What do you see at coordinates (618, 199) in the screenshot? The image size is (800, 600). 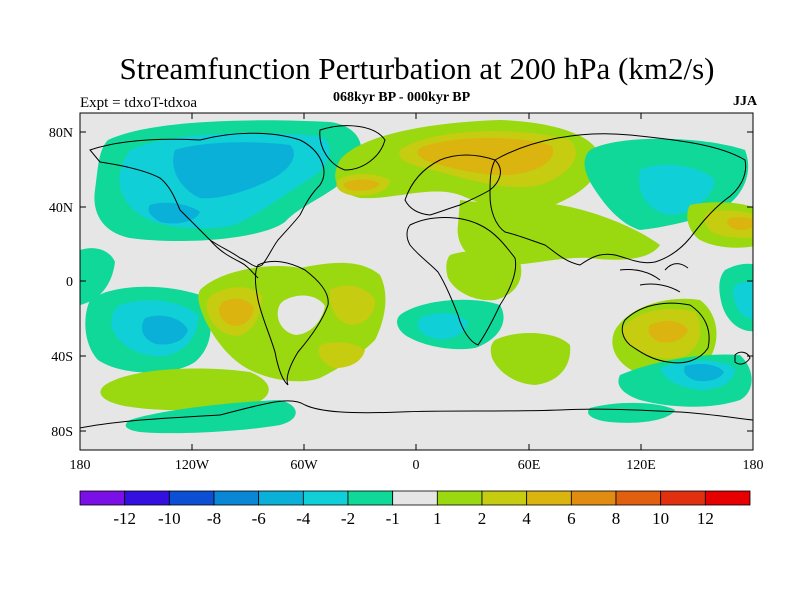 I see `coast-asia` at bounding box center [618, 199].